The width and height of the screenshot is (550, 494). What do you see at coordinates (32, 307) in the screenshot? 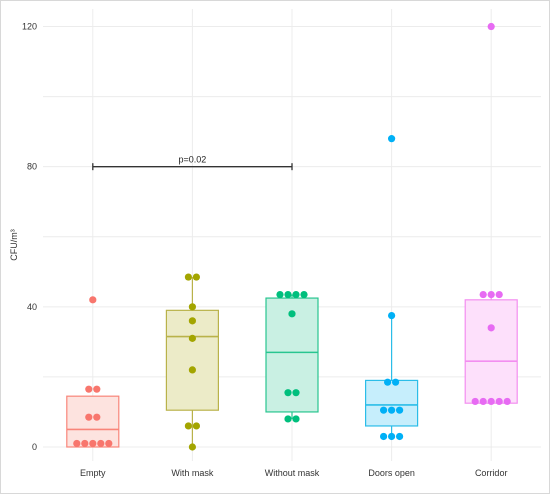
I see `y-tick-label: 40` at bounding box center [32, 307].